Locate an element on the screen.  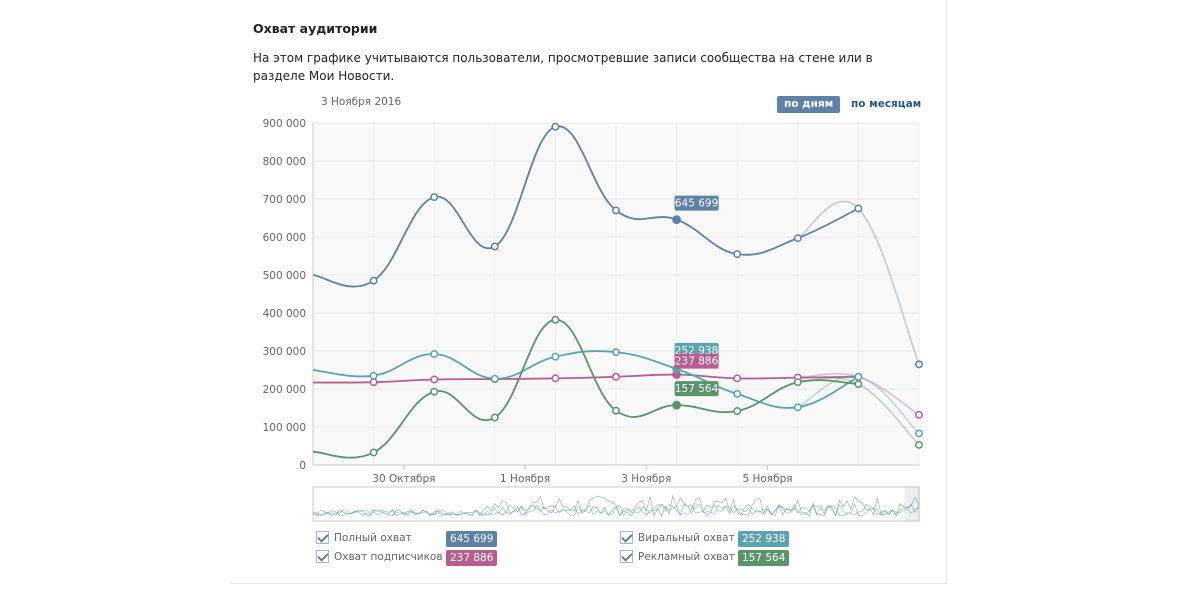
y-tick-label: 400 000 is located at coordinates (284, 314).